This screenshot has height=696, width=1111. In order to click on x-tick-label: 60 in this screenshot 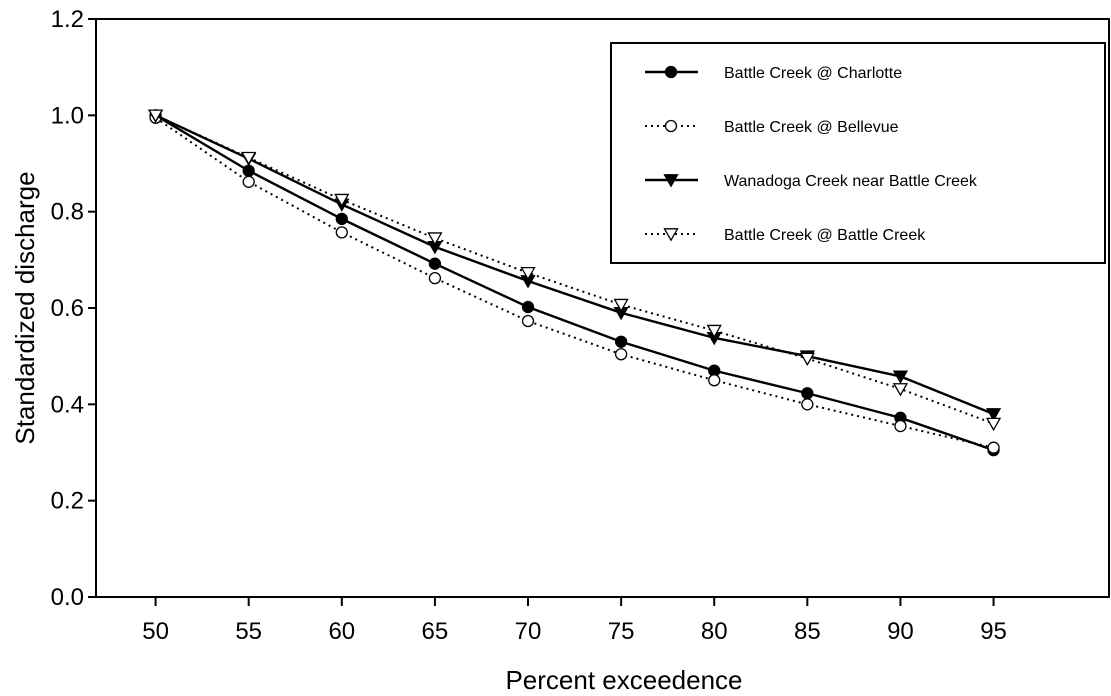, I will do `click(341, 631)`.